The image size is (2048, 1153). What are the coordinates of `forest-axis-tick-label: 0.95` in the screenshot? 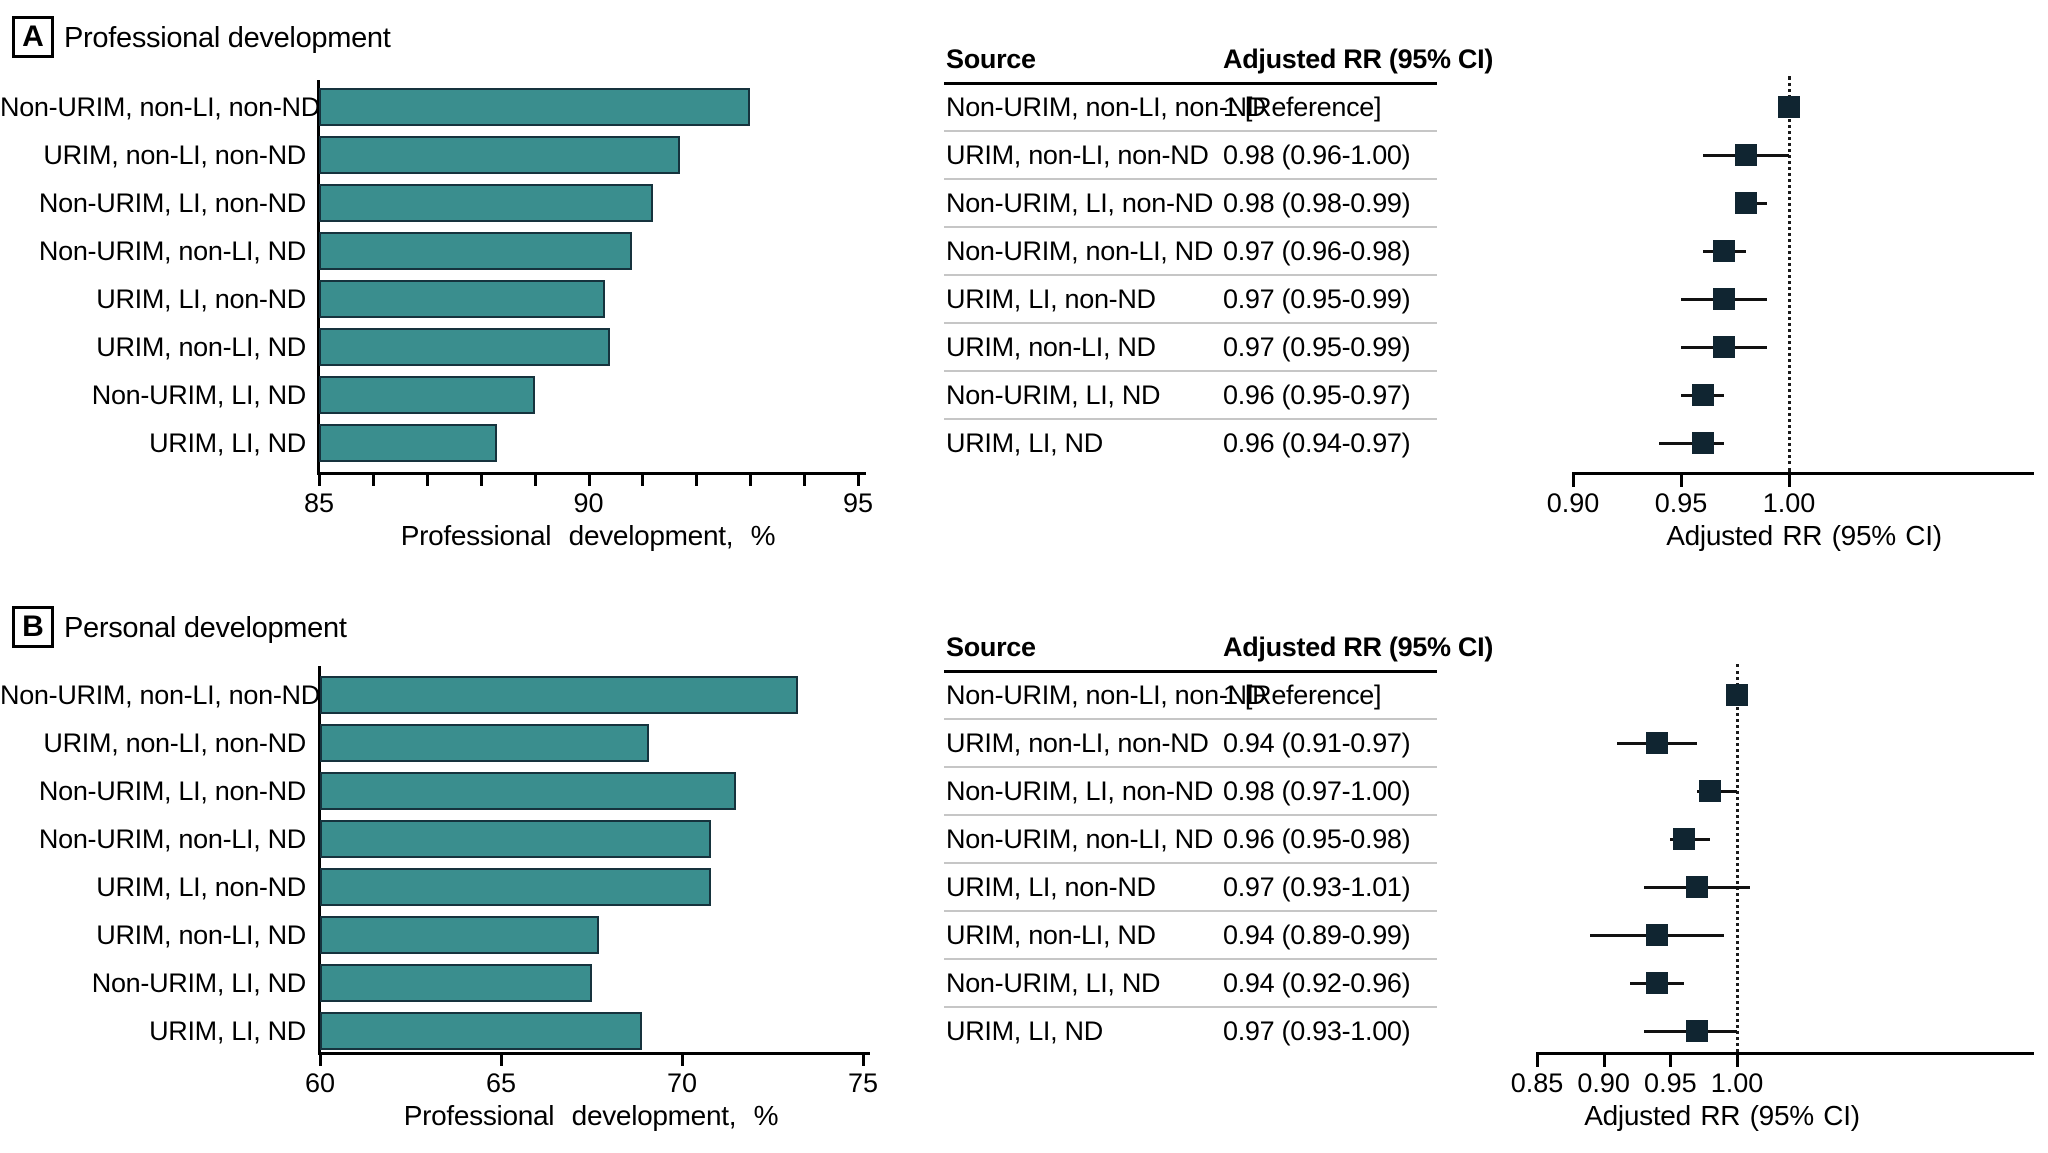 It's located at (1681, 503).